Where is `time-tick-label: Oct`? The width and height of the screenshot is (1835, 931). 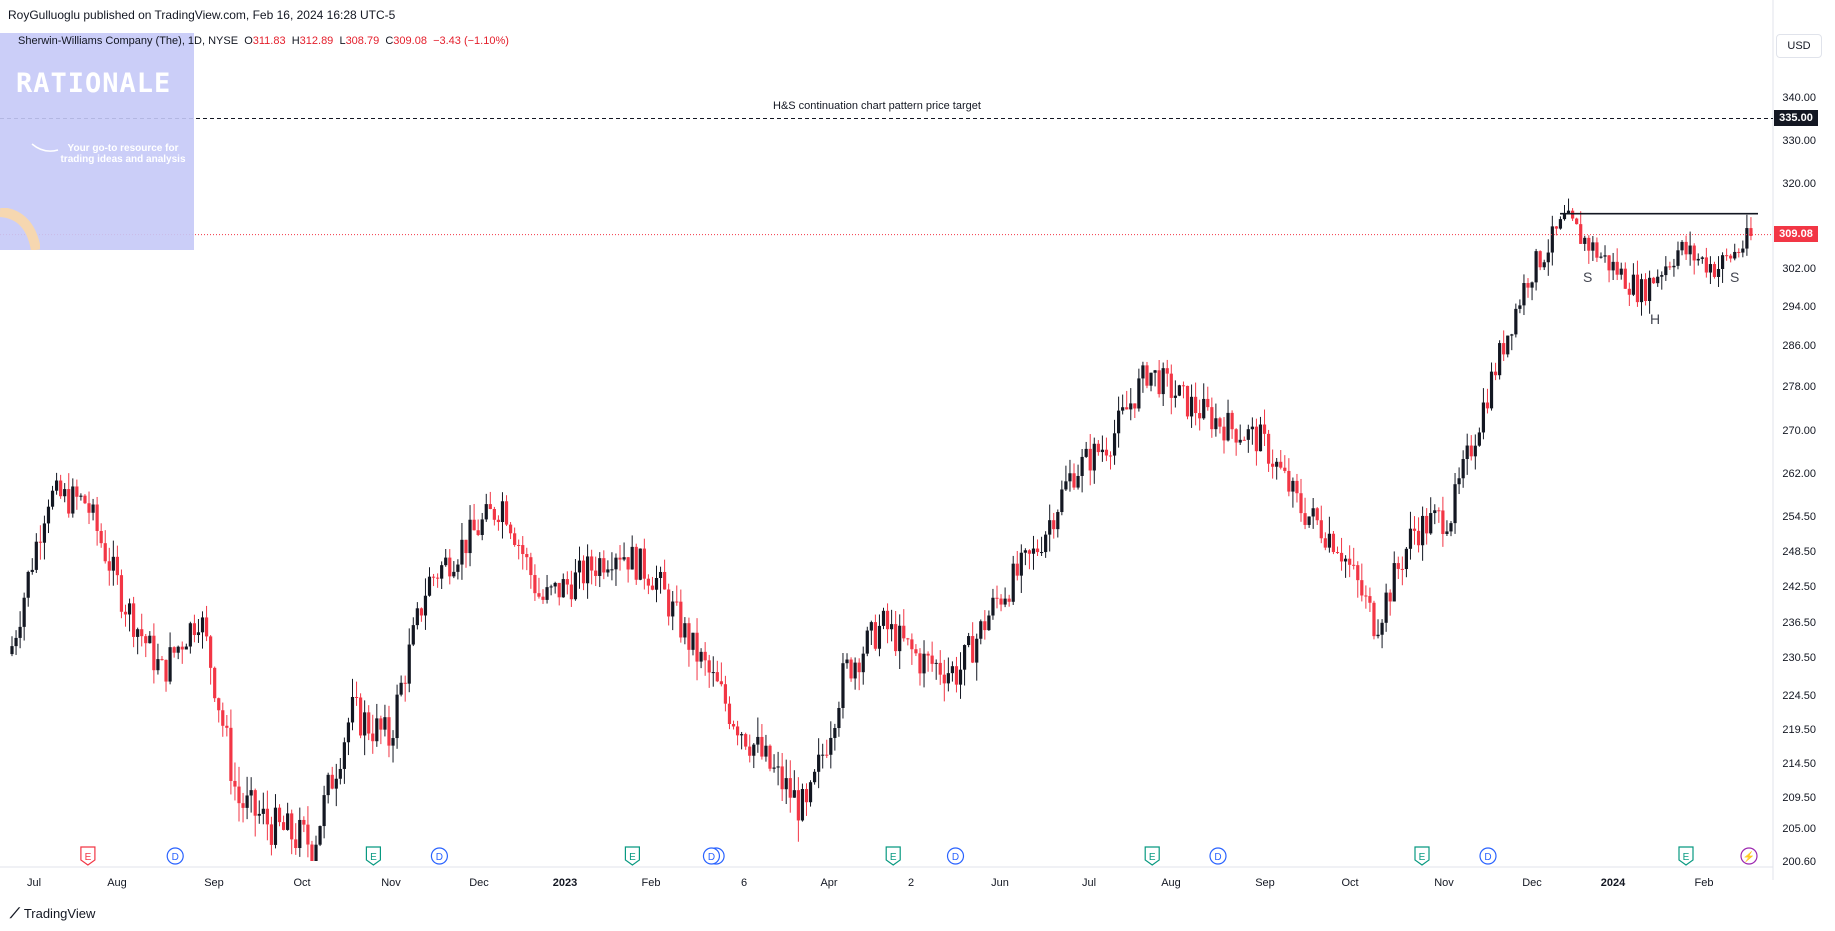 time-tick-label: Oct is located at coordinates (301, 883).